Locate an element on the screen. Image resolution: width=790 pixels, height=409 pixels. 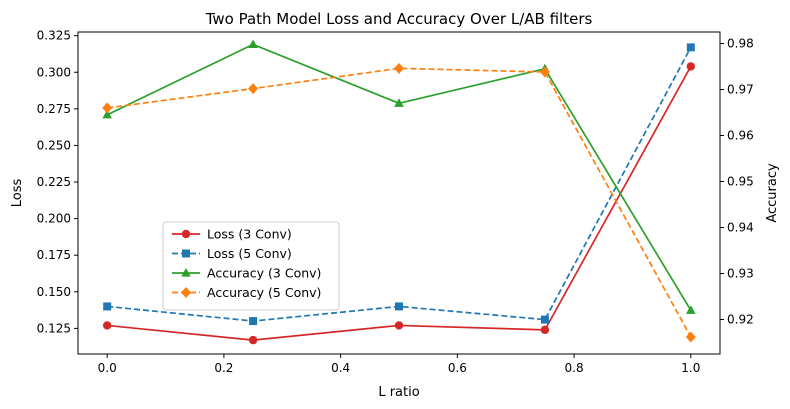
y-right-tick-label: 0.93 is located at coordinates (740, 274).